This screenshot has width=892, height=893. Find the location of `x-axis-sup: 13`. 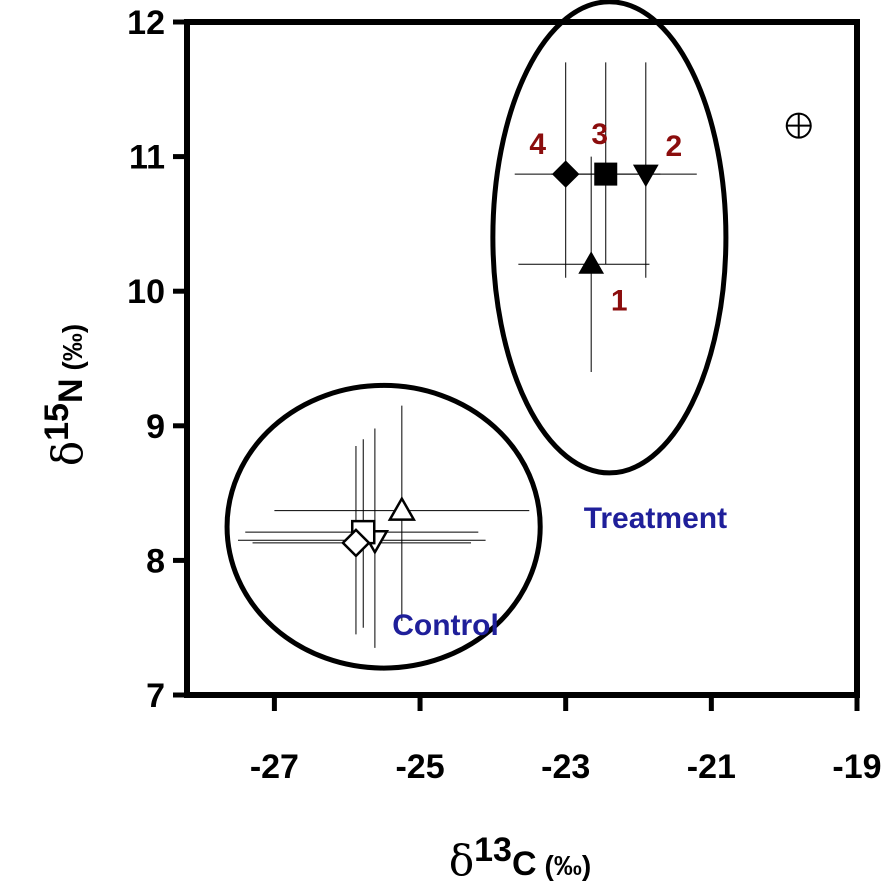

x-axis-sup: 13 is located at coordinates (493, 850).